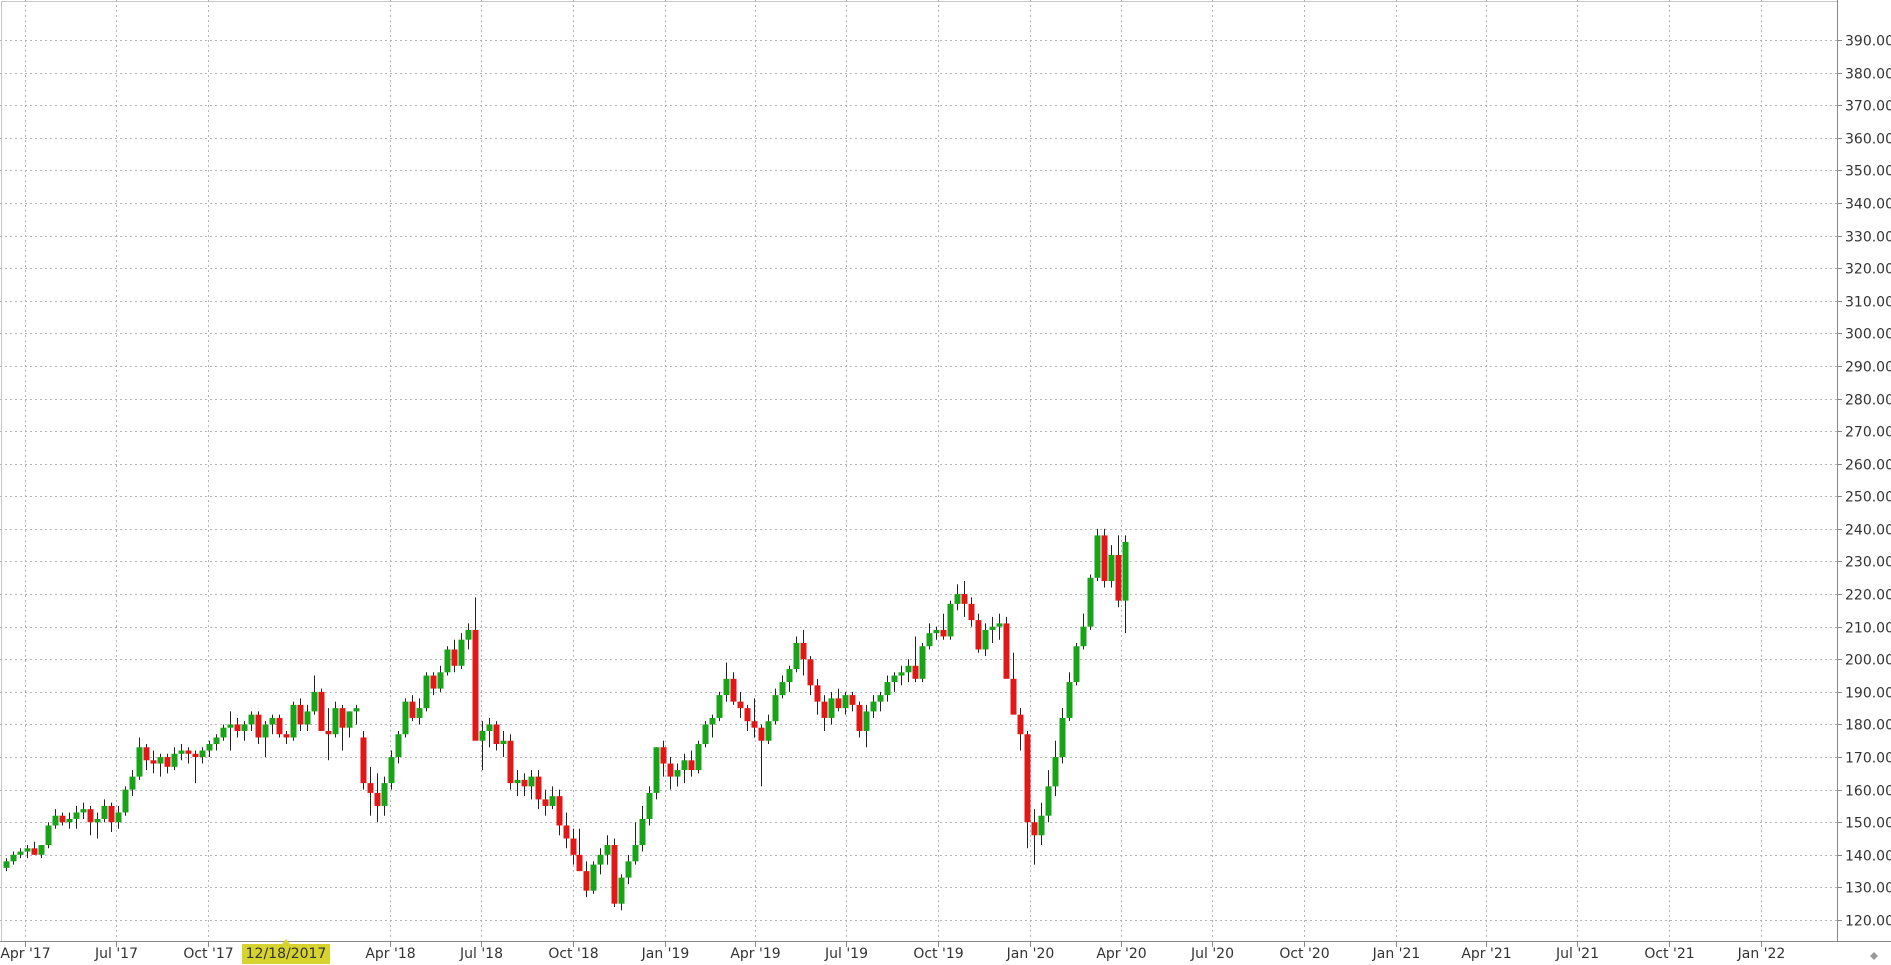 Image resolution: width=1891 pixels, height=965 pixels. What do you see at coordinates (1868, 661) in the screenshot?
I see `y-tick-label: 200.00` at bounding box center [1868, 661].